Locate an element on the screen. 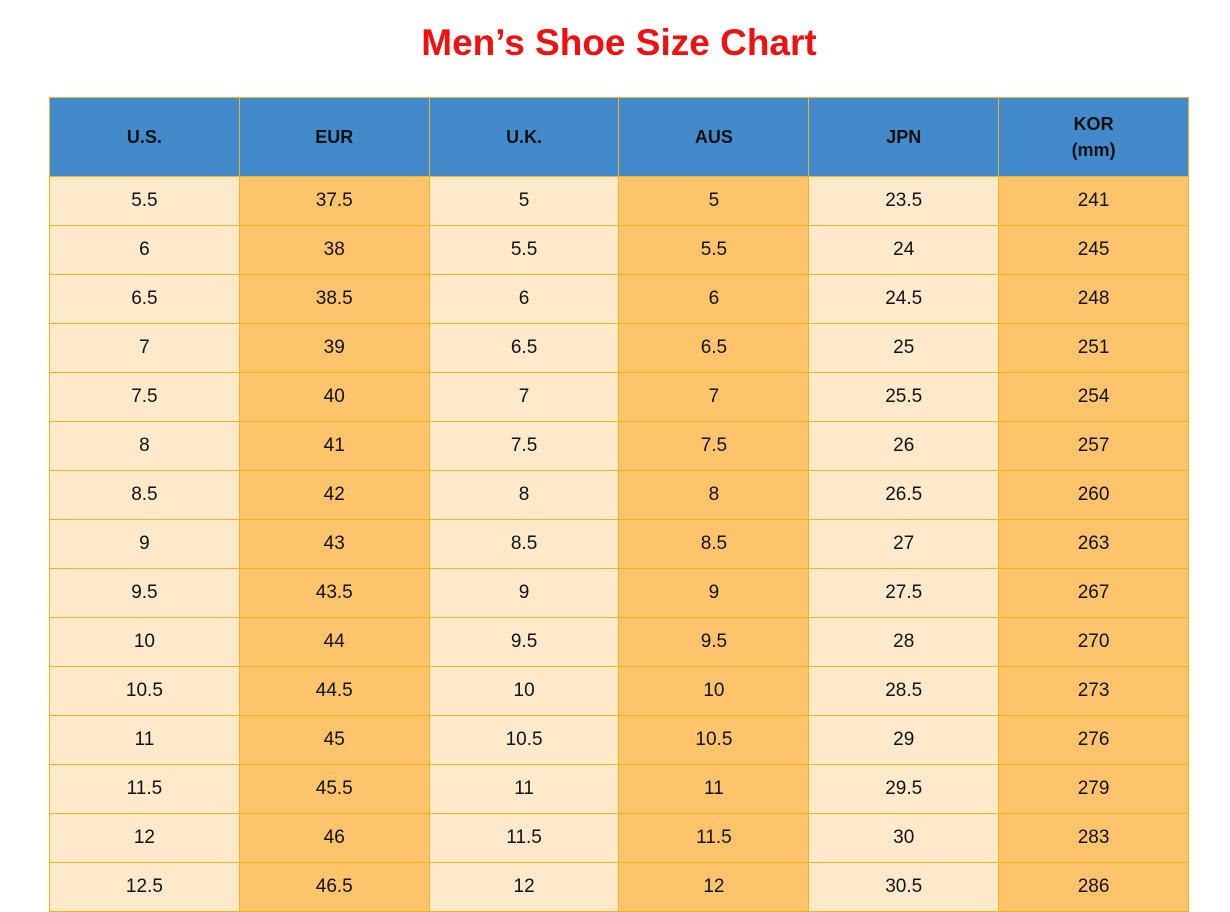  table-row: 5.5 37.5 5 5 23.5 241 is located at coordinates (619, 201).